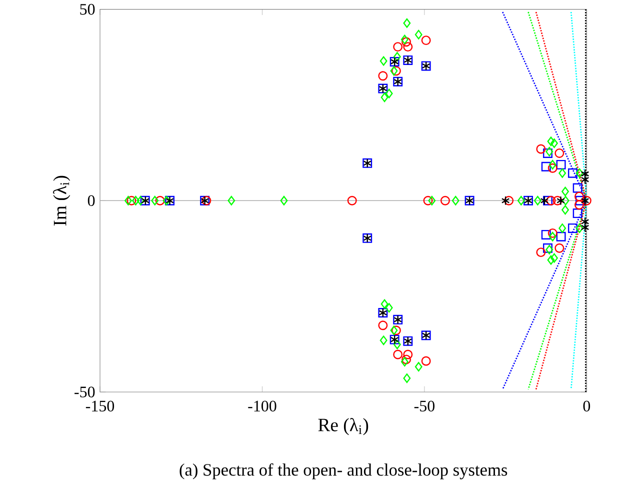 Image resolution: width=620 pixels, height=495 pixels. I want to click on x-tick-label: -150, so click(100, 406).